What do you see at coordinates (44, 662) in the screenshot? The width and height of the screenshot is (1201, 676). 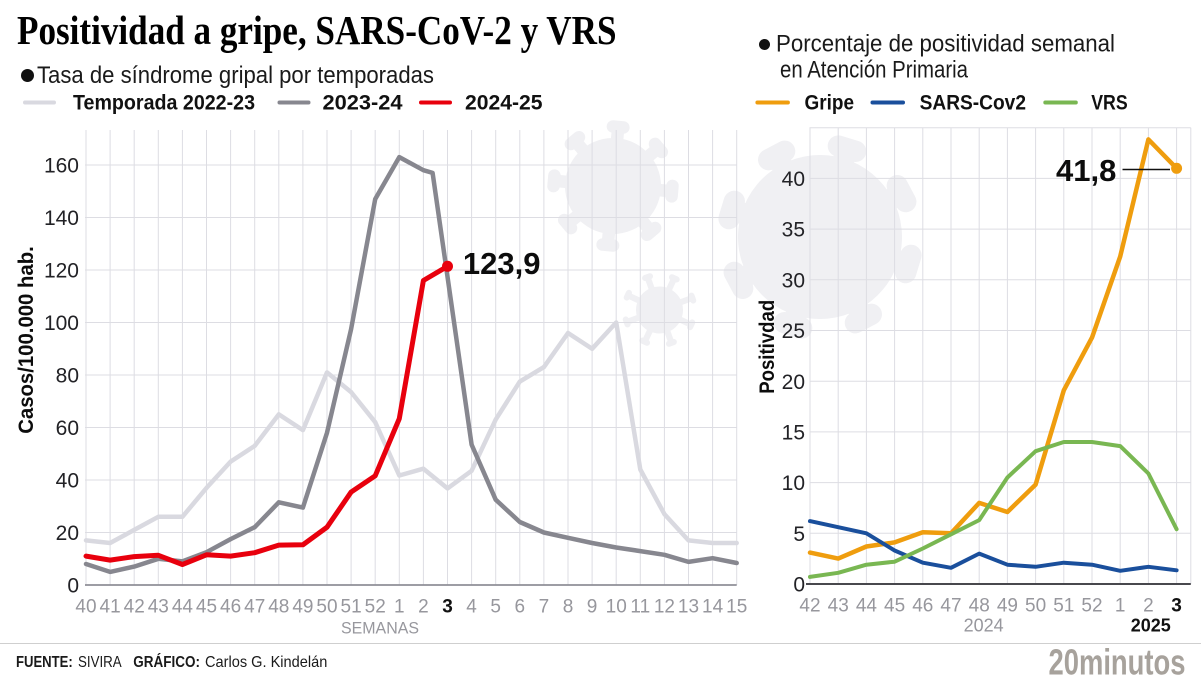 I see `svg-text: FUENTE:` at bounding box center [44, 662].